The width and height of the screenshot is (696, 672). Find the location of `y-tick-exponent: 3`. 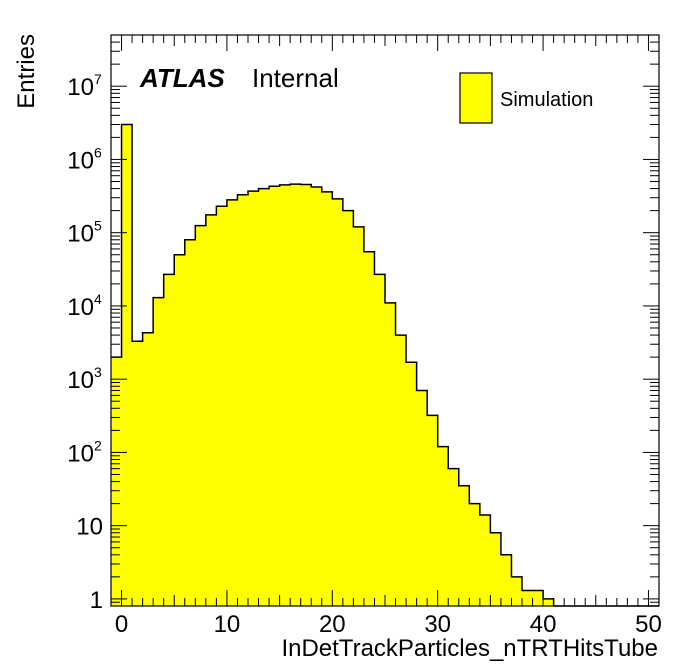

y-tick-exponent: 3 is located at coordinates (98, 372).